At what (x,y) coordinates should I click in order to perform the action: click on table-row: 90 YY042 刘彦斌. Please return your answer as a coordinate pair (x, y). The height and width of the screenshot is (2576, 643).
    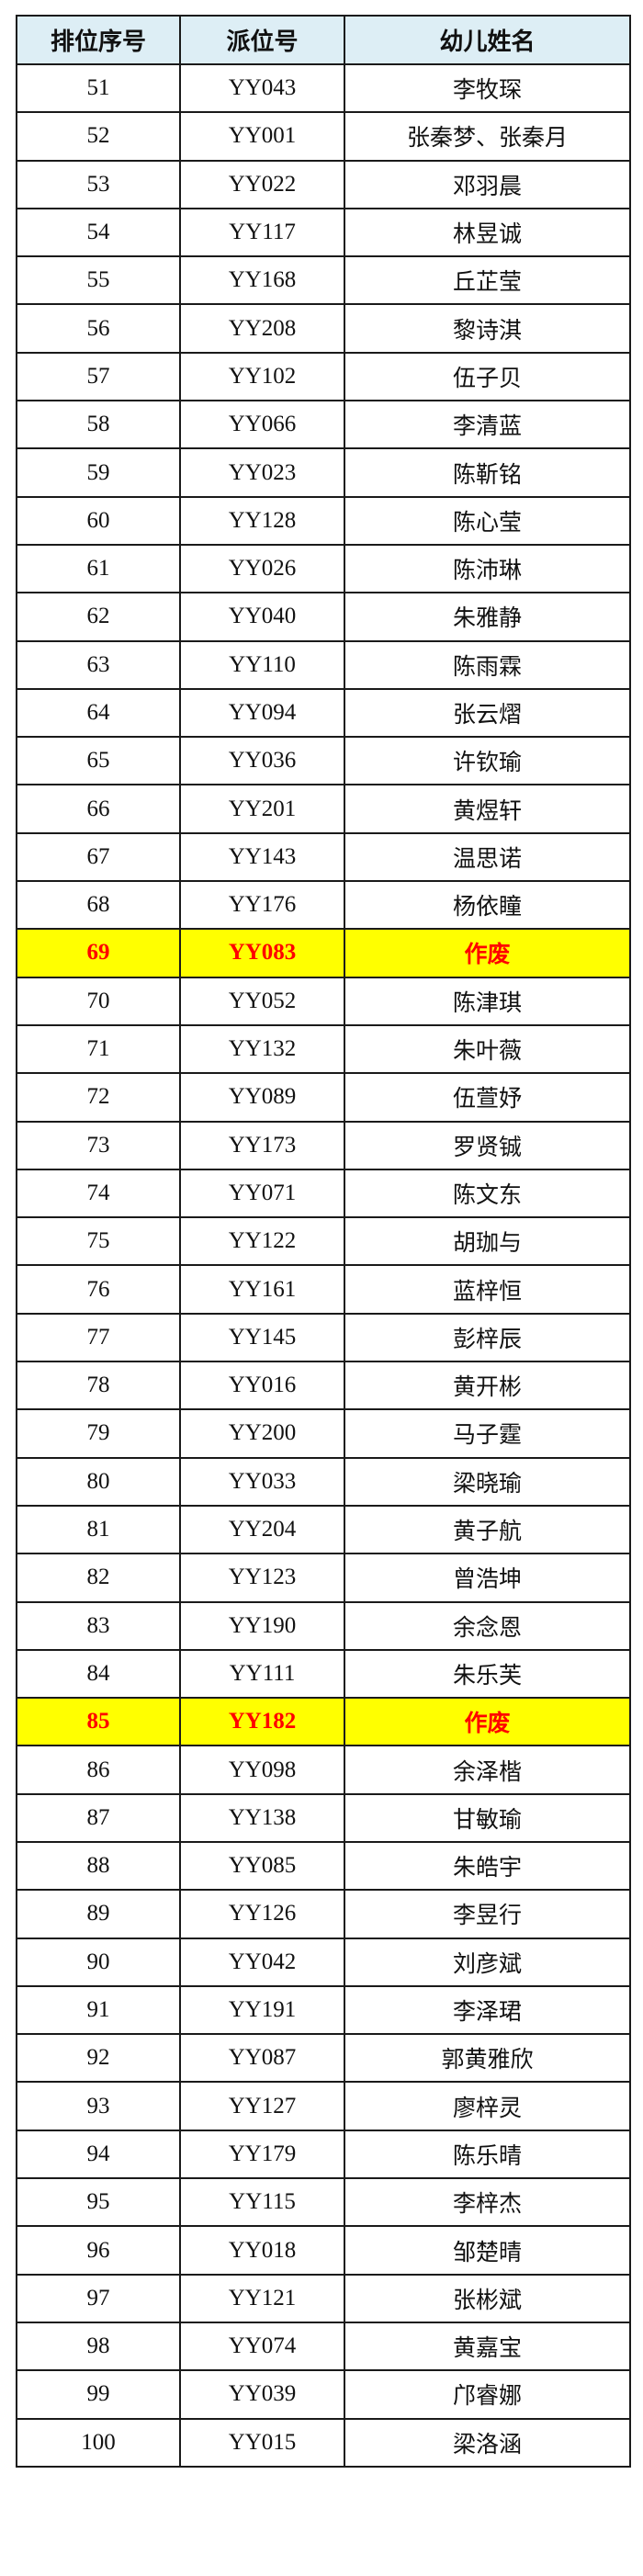
    Looking at the image, I should click on (323, 1962).